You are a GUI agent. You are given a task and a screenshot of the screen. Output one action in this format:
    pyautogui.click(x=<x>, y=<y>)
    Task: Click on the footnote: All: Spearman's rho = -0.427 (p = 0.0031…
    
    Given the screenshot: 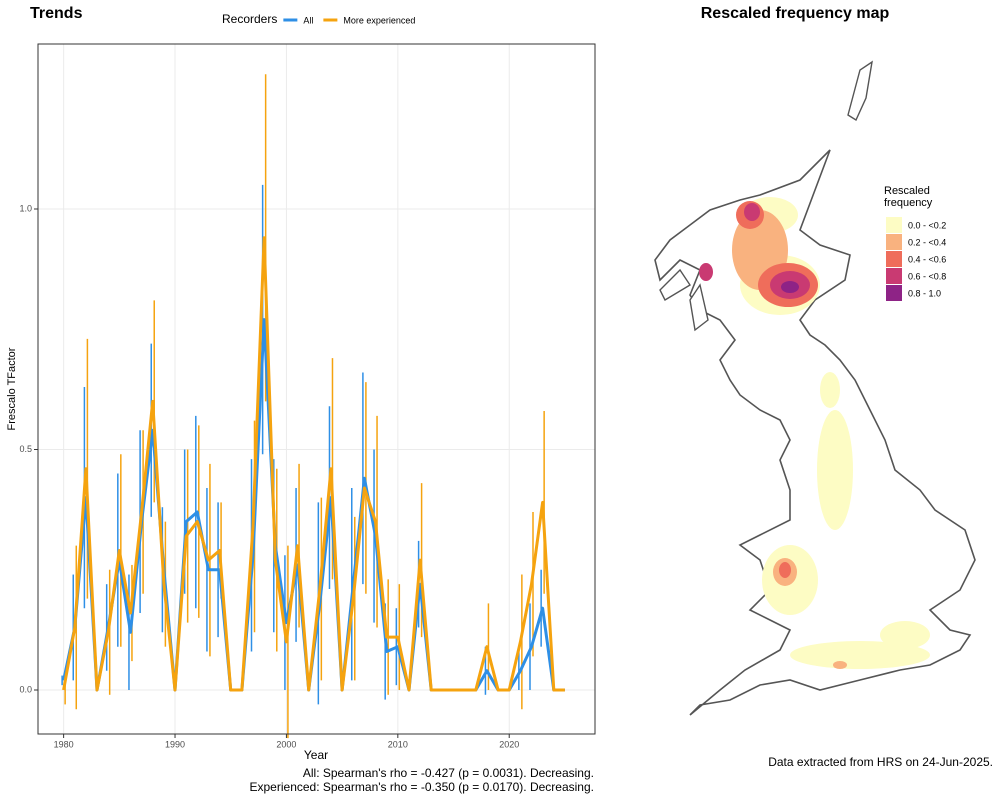 What is the action you would take?
    pyautogui.click(x=448, y=773)
    